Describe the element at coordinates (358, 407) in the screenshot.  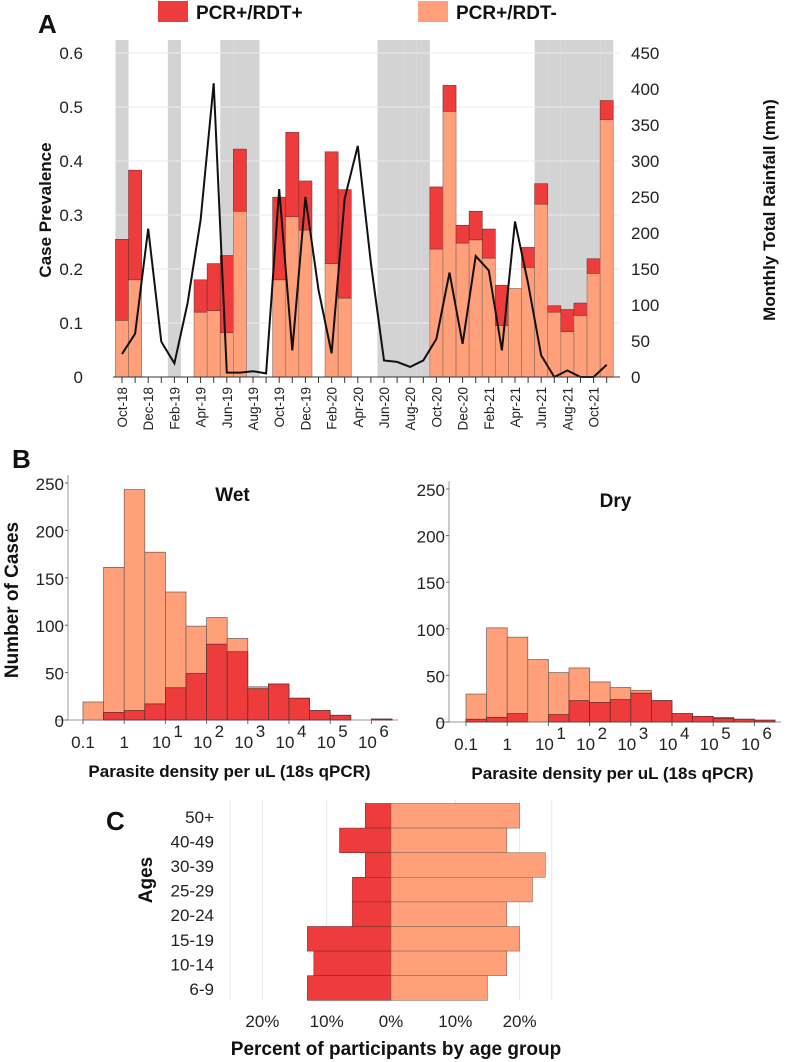
I see `month-label: Apr-20` at that location.